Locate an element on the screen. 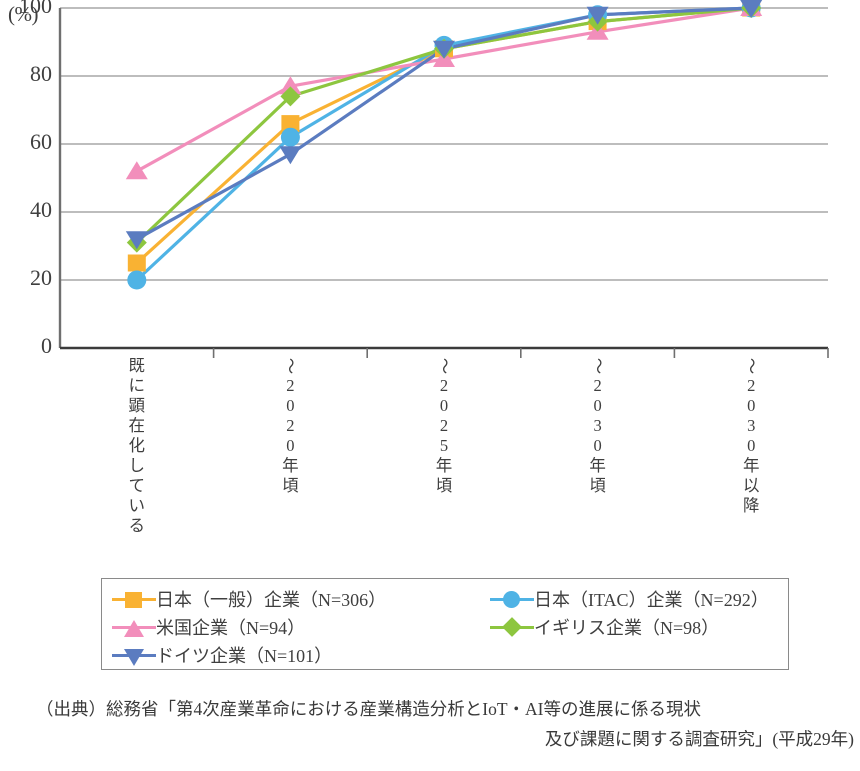 The width and height of the screenshot is (860, 771). x-label-char: 以 is located at coordinates (751, 485).